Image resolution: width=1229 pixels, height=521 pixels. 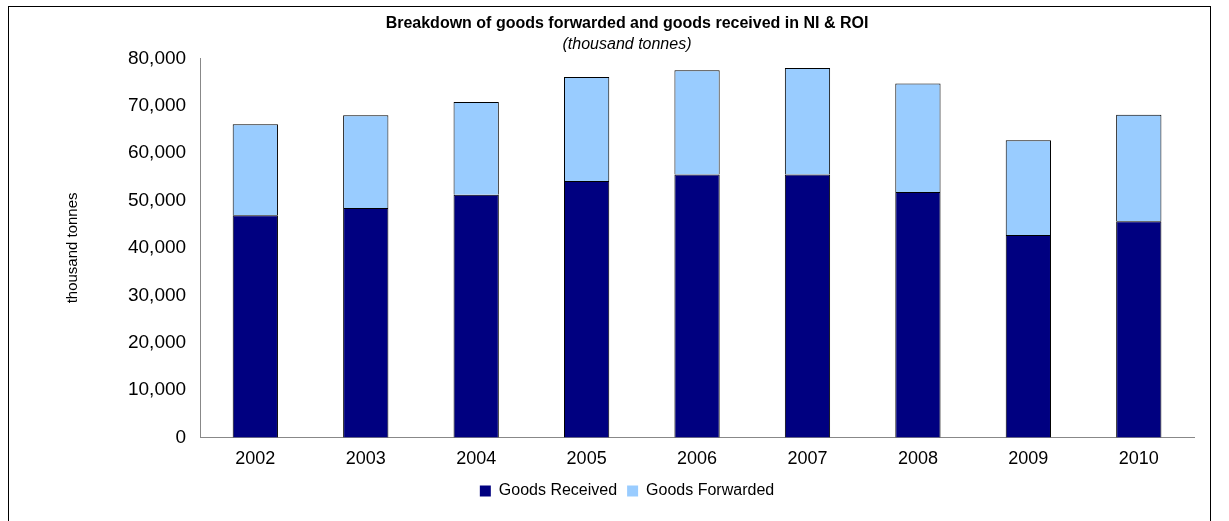 I want to click on x-tick-label: 2005, so click(x=586, y=458).